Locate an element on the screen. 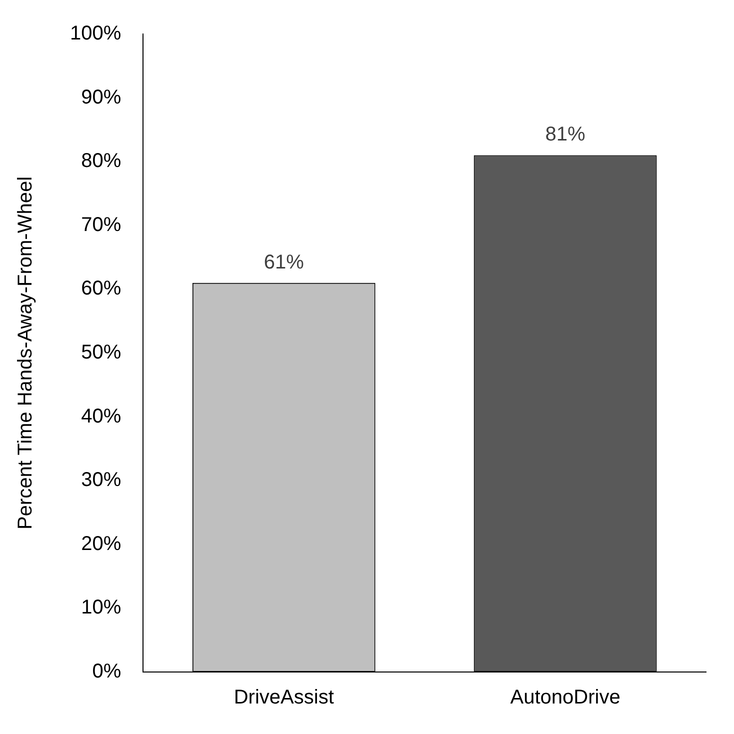 The width and height of the screenshot is (734, 734). y-tick-label: 20% is located at coordinates (101, 543).